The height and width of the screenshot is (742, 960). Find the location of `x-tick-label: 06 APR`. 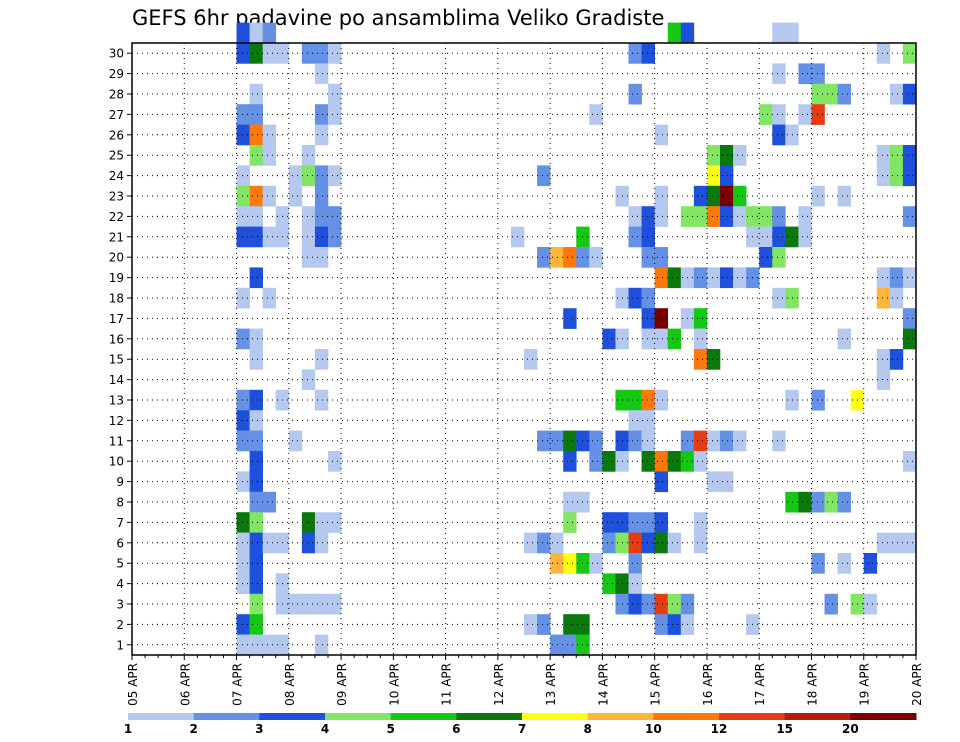

x-tick-label: 06 APR is located at coordinates (185, 684).